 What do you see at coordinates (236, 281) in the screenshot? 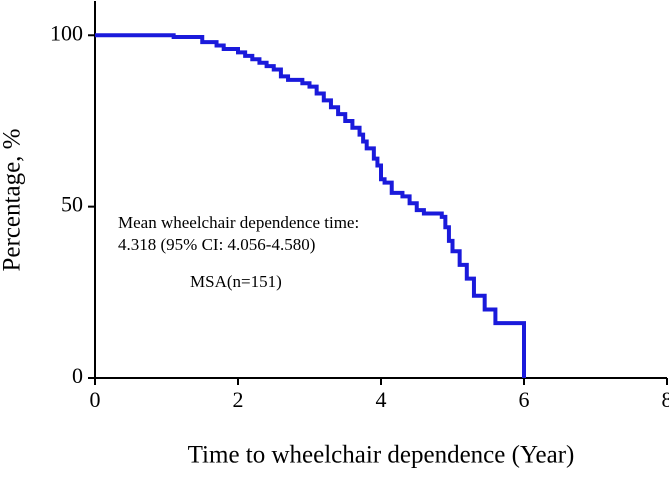
I see `annotation: MSA(n=151)` at bounding box center [236, 281].